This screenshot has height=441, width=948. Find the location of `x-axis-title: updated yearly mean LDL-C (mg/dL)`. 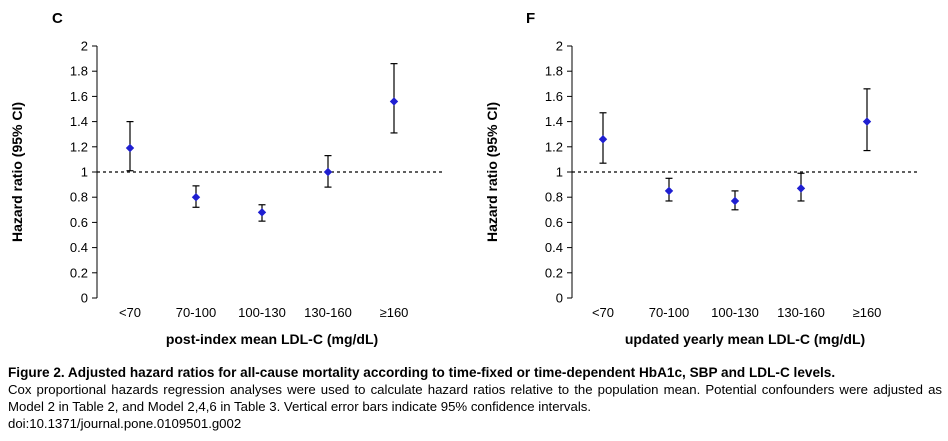

x-axis-title: updated yearly mean LDL-C (mg/dL) is located at coordinates (745, 339).